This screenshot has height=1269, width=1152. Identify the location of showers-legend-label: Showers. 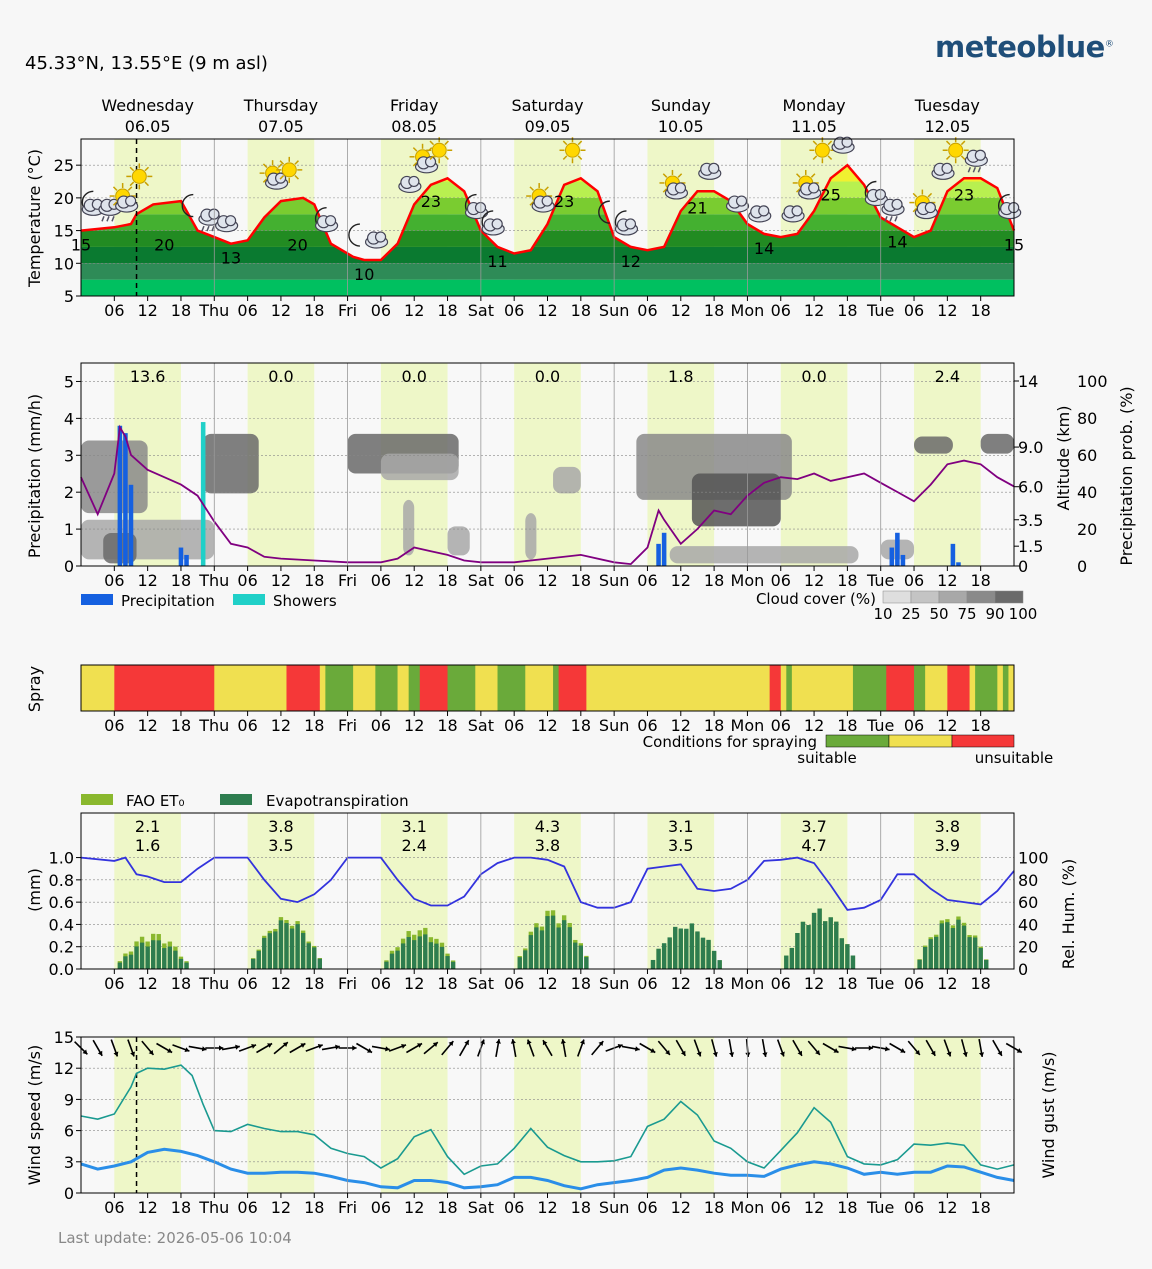
(305, 601).